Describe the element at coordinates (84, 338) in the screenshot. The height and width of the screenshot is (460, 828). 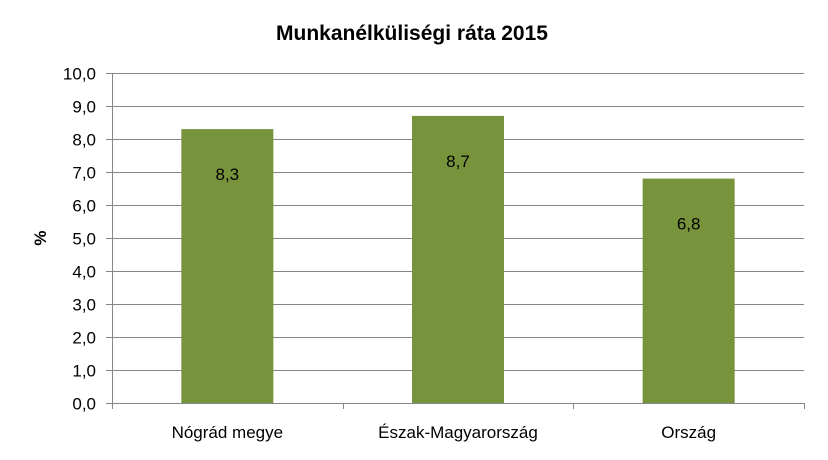
I see `y-tick-label: 2,0` at that location.